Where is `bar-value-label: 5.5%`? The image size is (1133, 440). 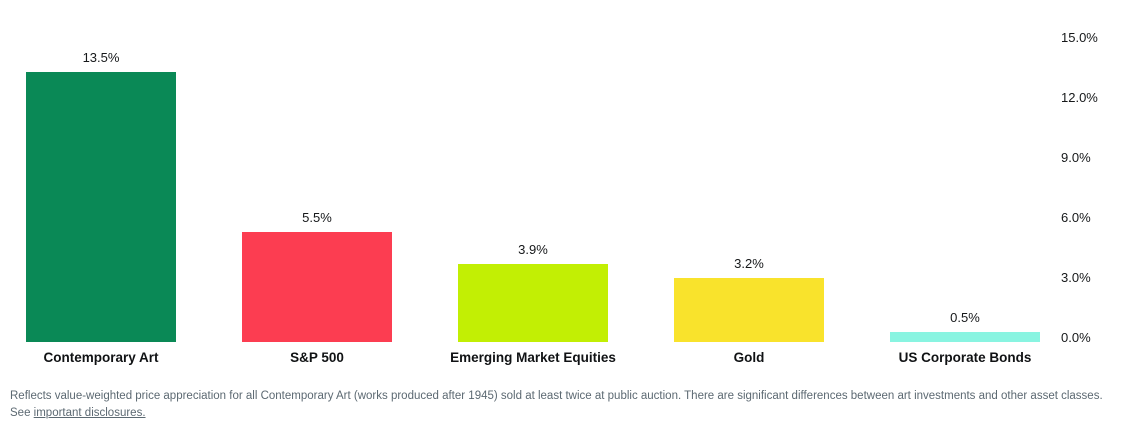 bar-value-label: 5.5% is located at coordinates (317, 217).